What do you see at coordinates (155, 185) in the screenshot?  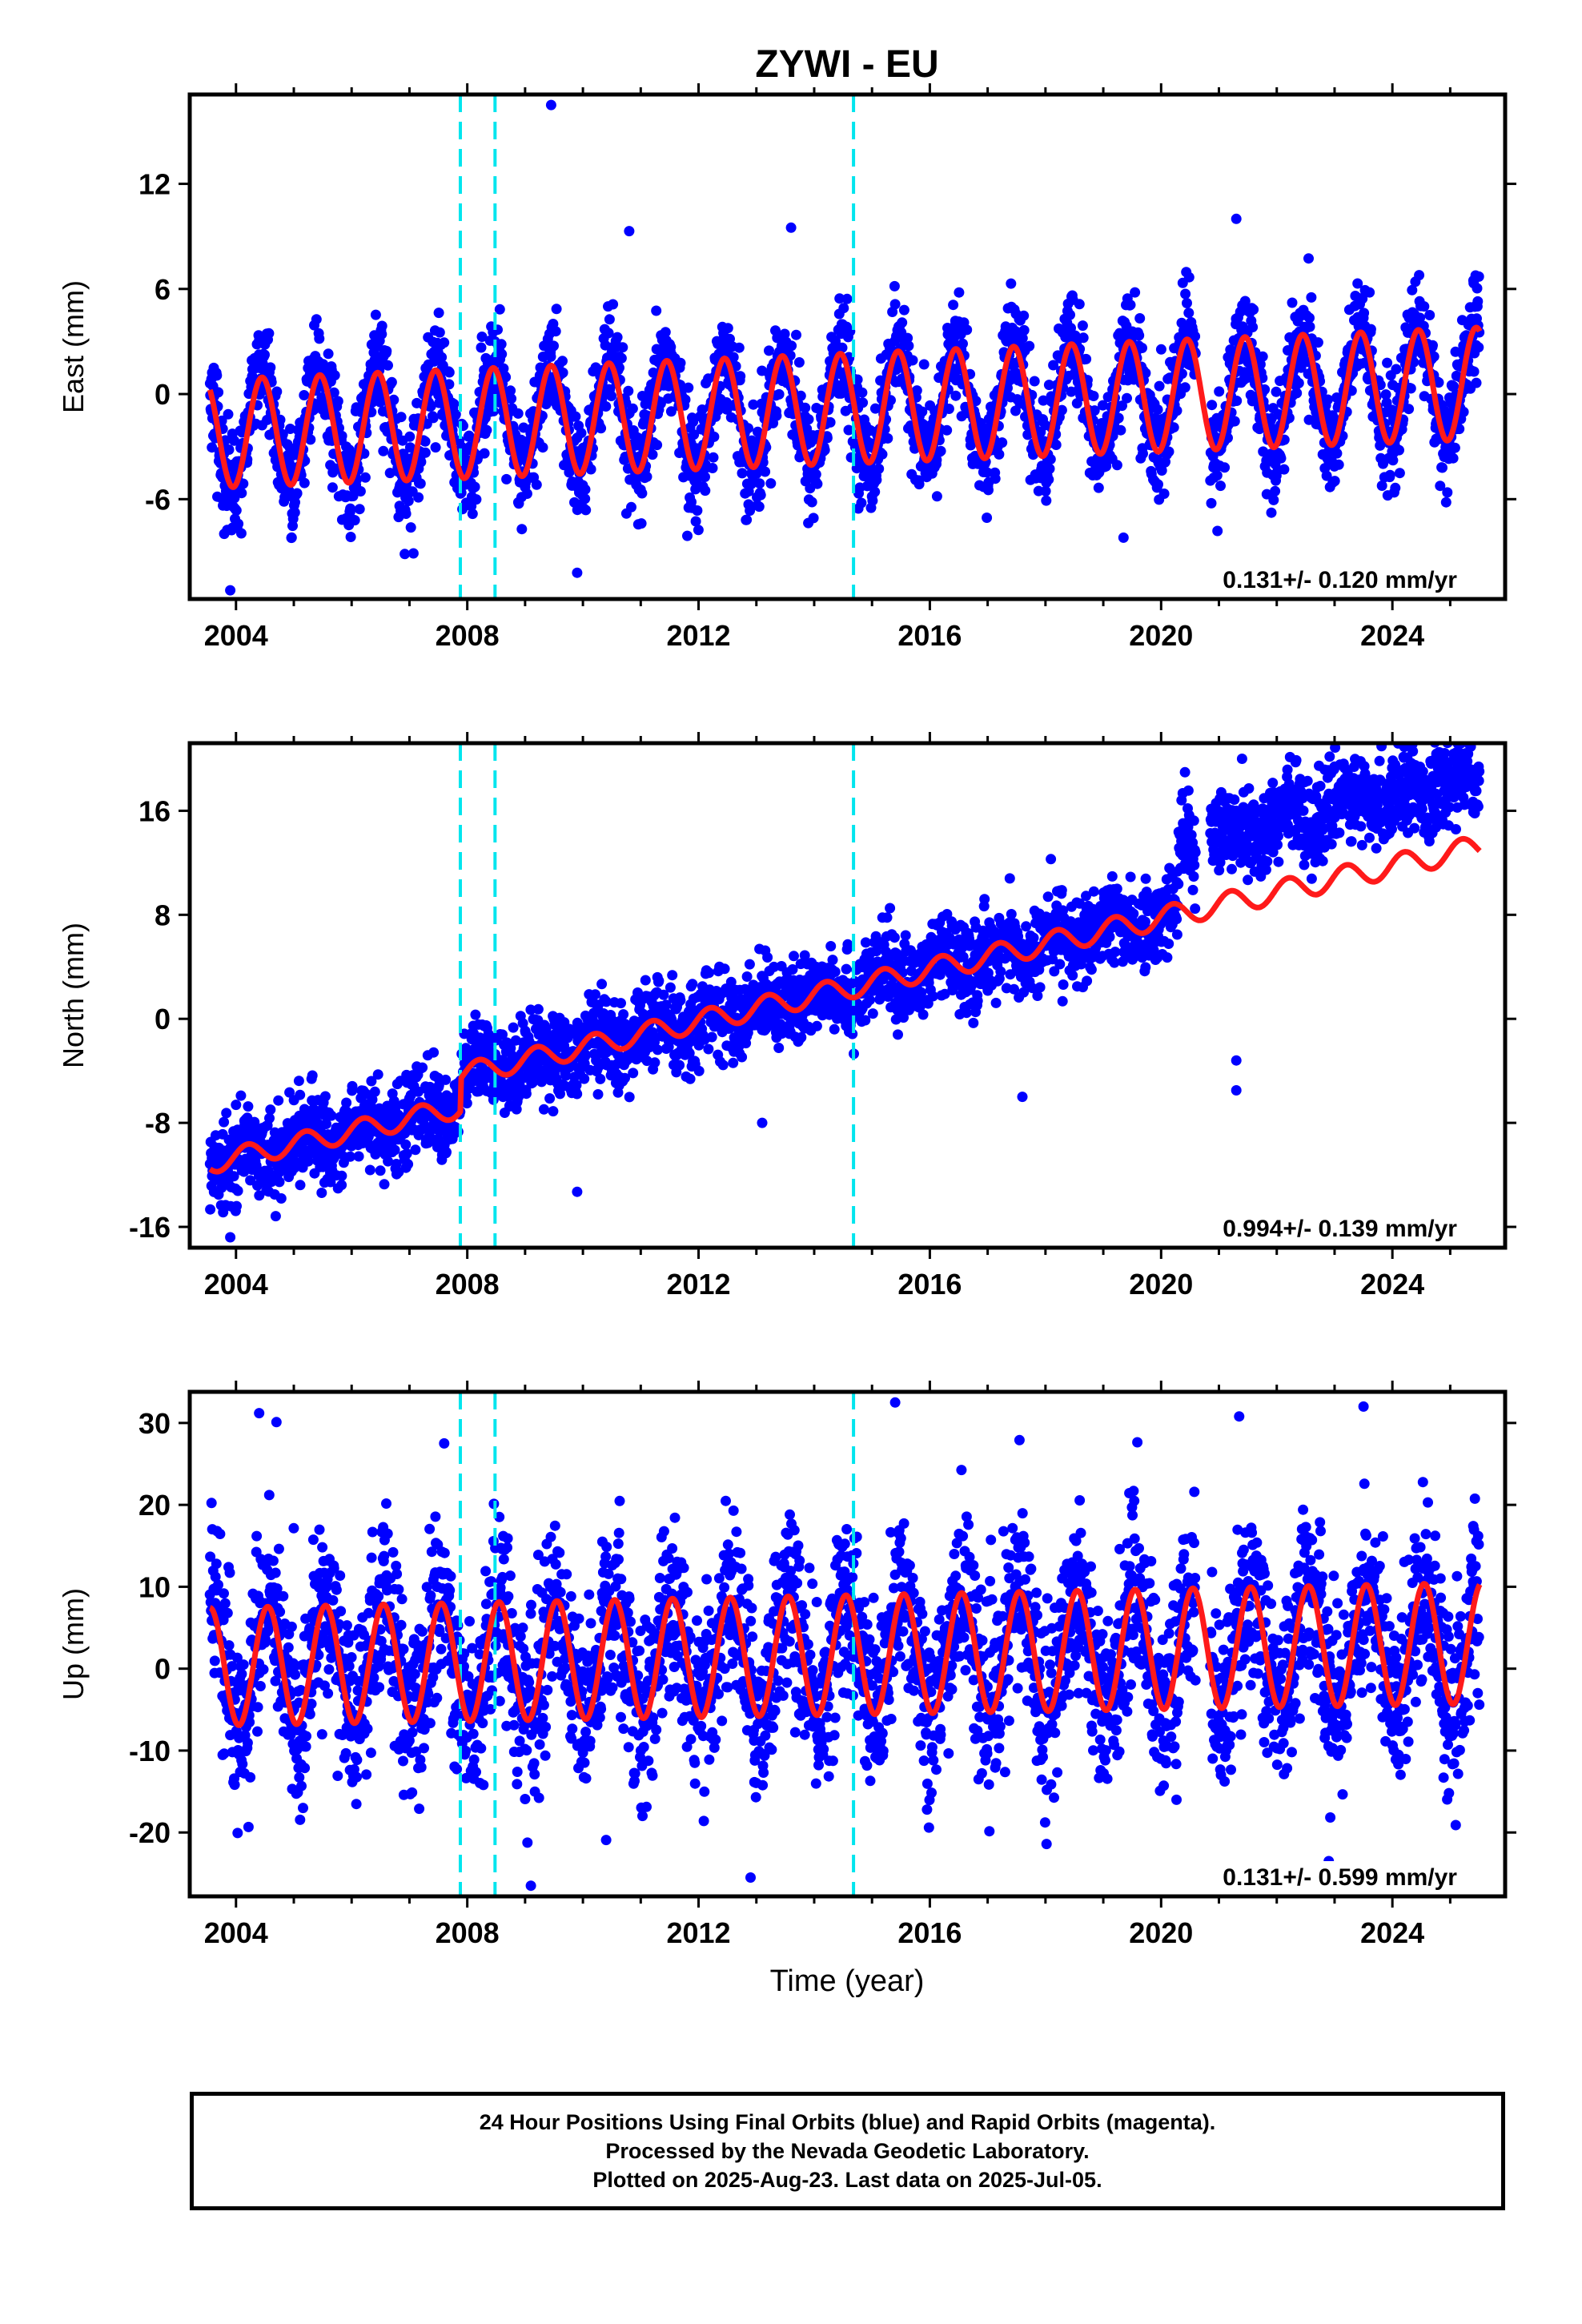 I see `east-y-tick-label: 12` at bounding box center [155, 185].